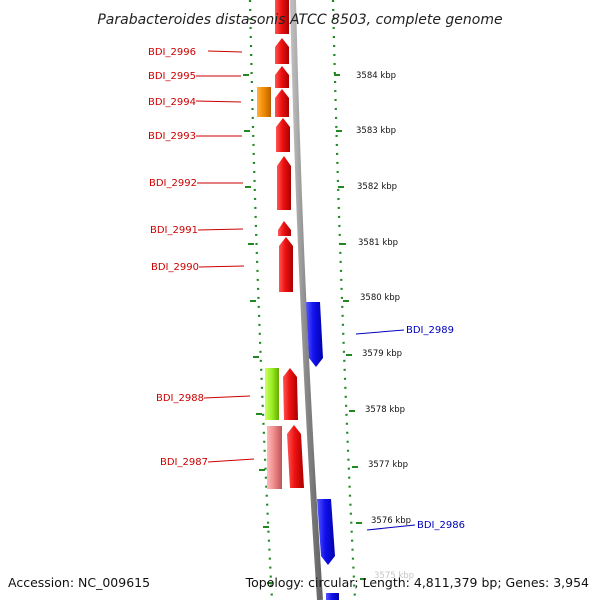 Image resolution: width=600 pixels, height=600 pixels. What do you see at coordinates (79, 582) in the screenshot?
I see `accession-text: Accession: NC_009615` at bounding box center [79, 582].